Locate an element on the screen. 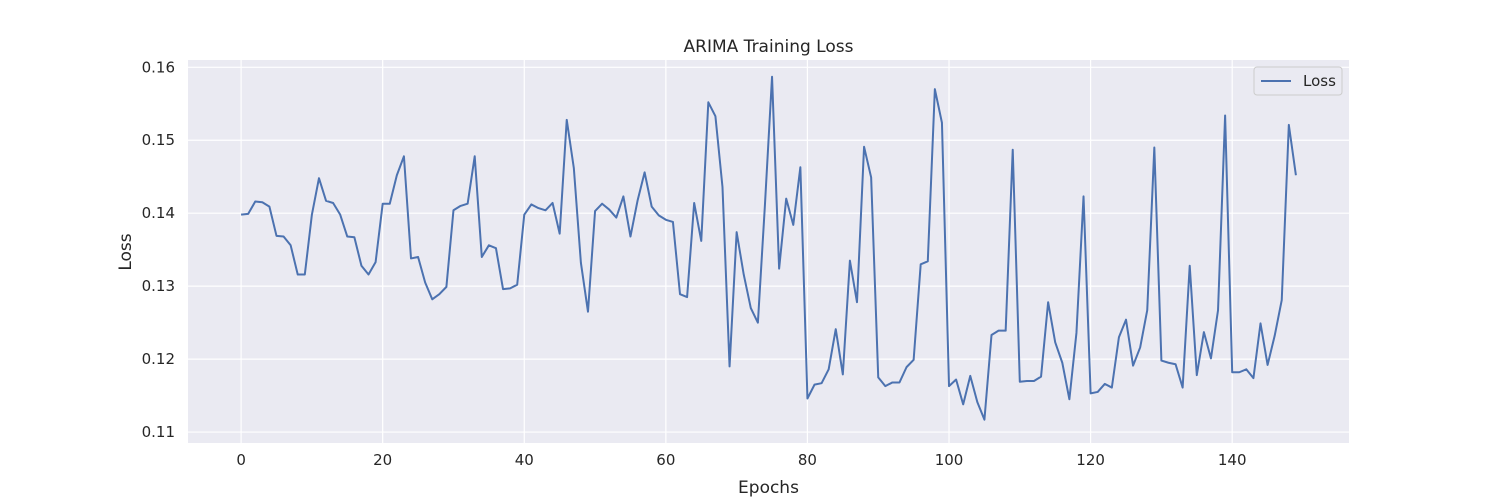 The image size is (1500, 500). y-tick-label: 0.15 is located at coordinates (158, 140).